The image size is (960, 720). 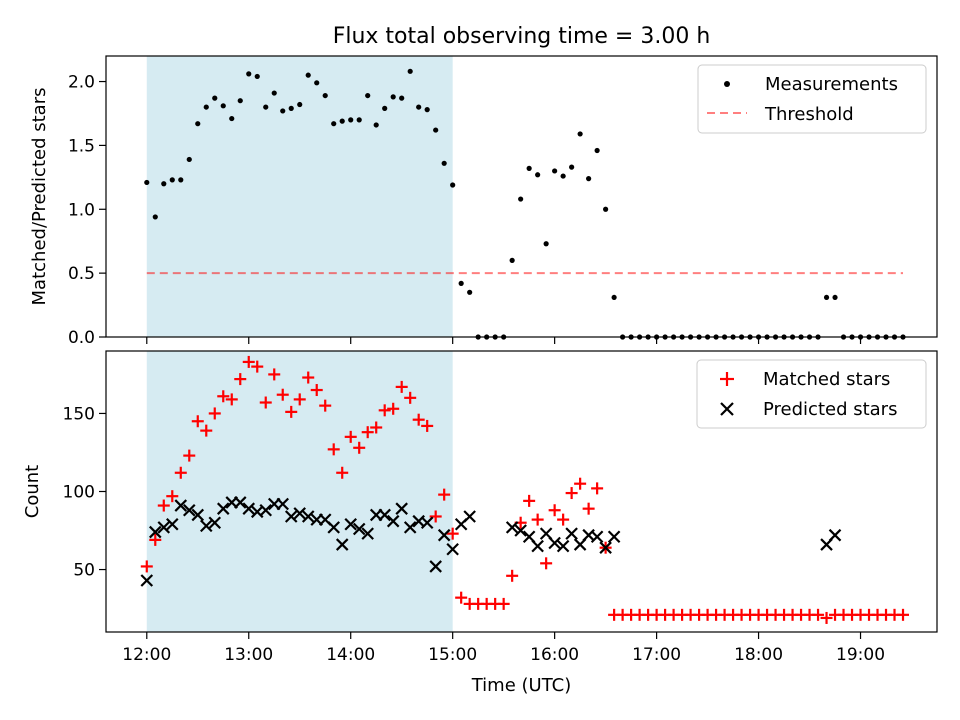 What do you see at coordinates (81, 83) in the screenshot?
I see `ratio-y-tick-label: 2.0` at bounding box center [81, 83].